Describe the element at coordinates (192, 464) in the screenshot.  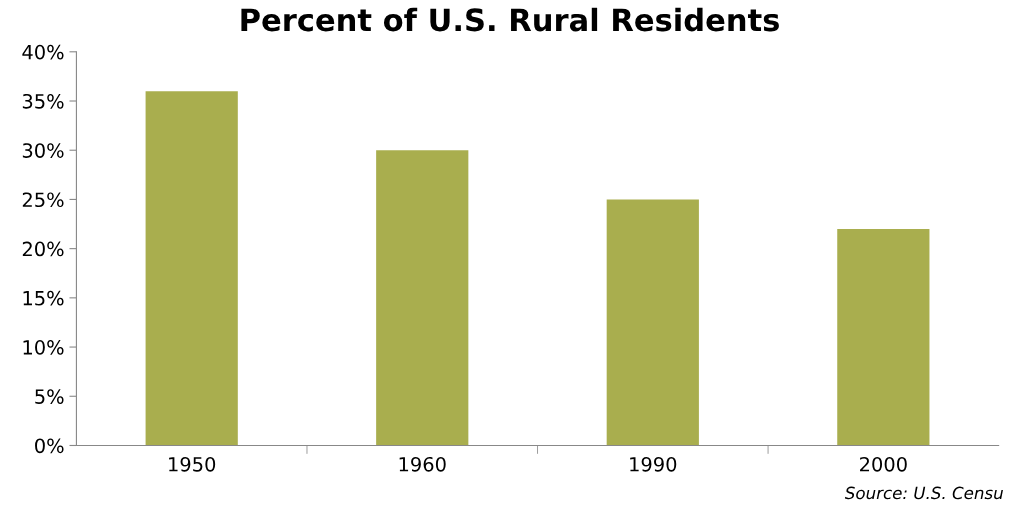
I see `x-tick-label: 1950` at that location.